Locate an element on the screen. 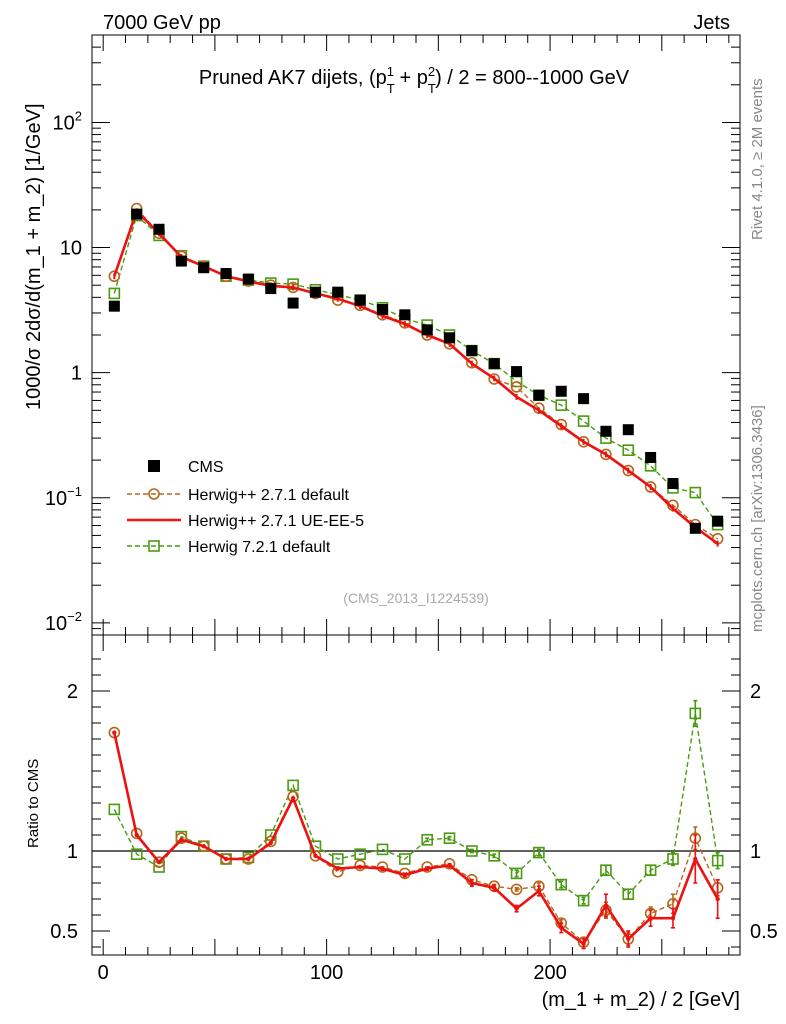 This screenshot has height=1024, width=786. ratio-ytick-label-right: 2 is located at coordinates (755, 692).